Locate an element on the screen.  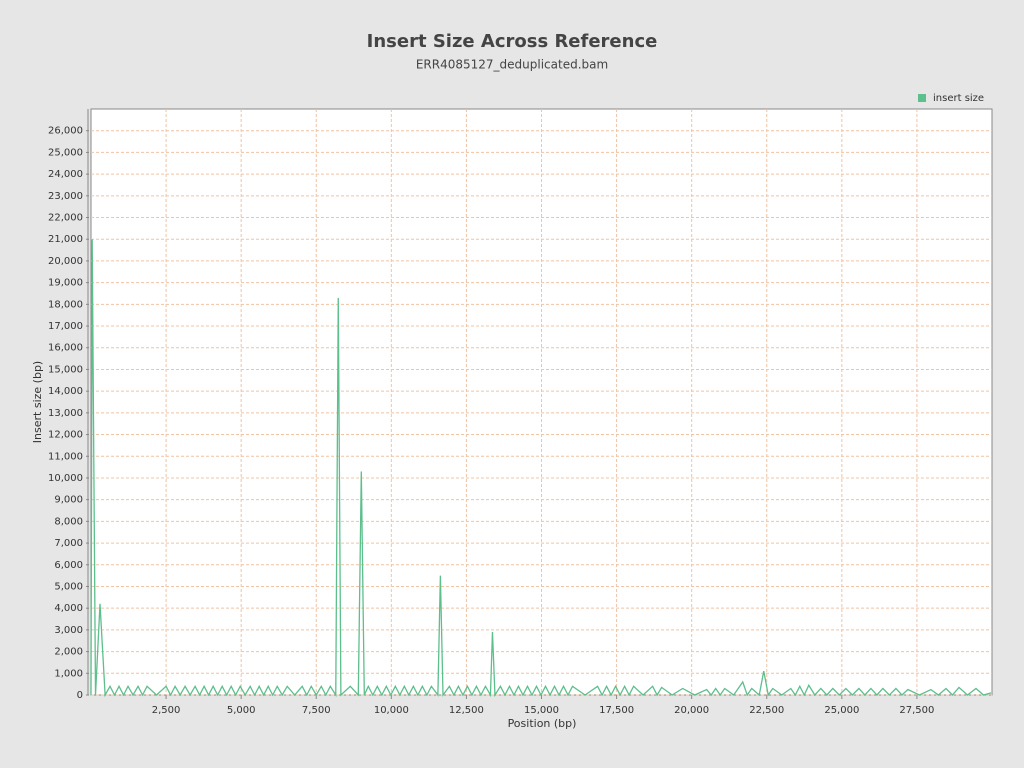
x-tick-label: 12,500 is located at coordinates (466, 710).